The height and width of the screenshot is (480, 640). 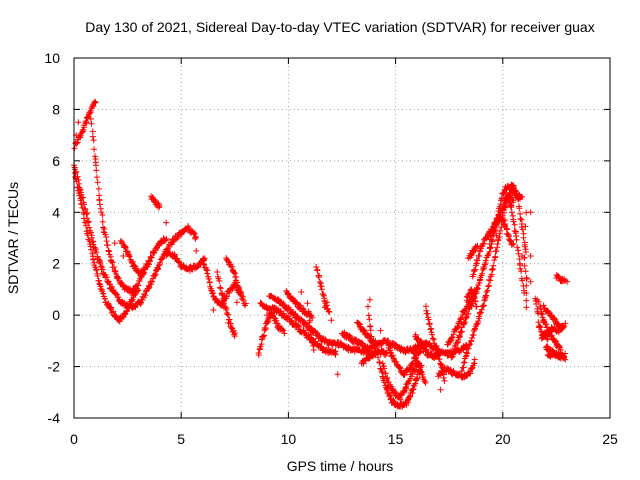 What do you see at coordinates (181, 439) in the screenshot?
I see `x-tick-label: 5` at bounding box center [181, 439].